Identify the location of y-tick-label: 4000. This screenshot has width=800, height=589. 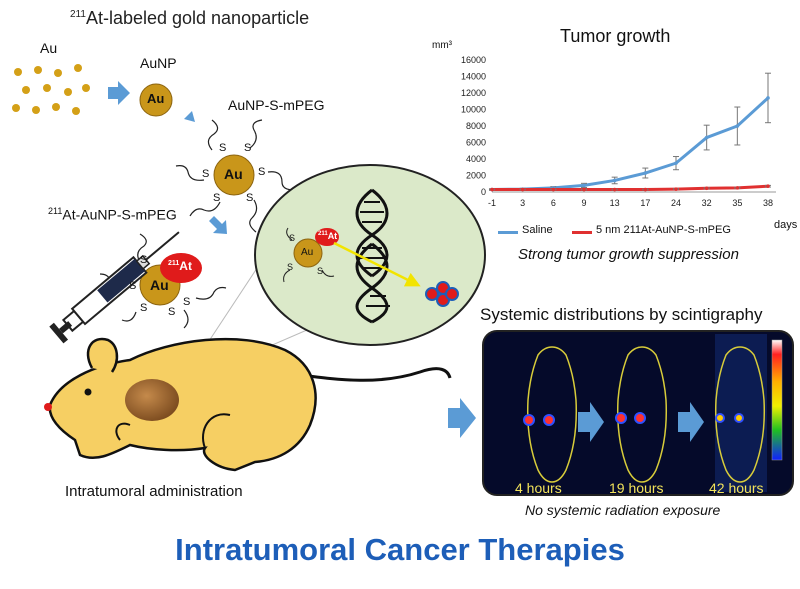
(476, 159).